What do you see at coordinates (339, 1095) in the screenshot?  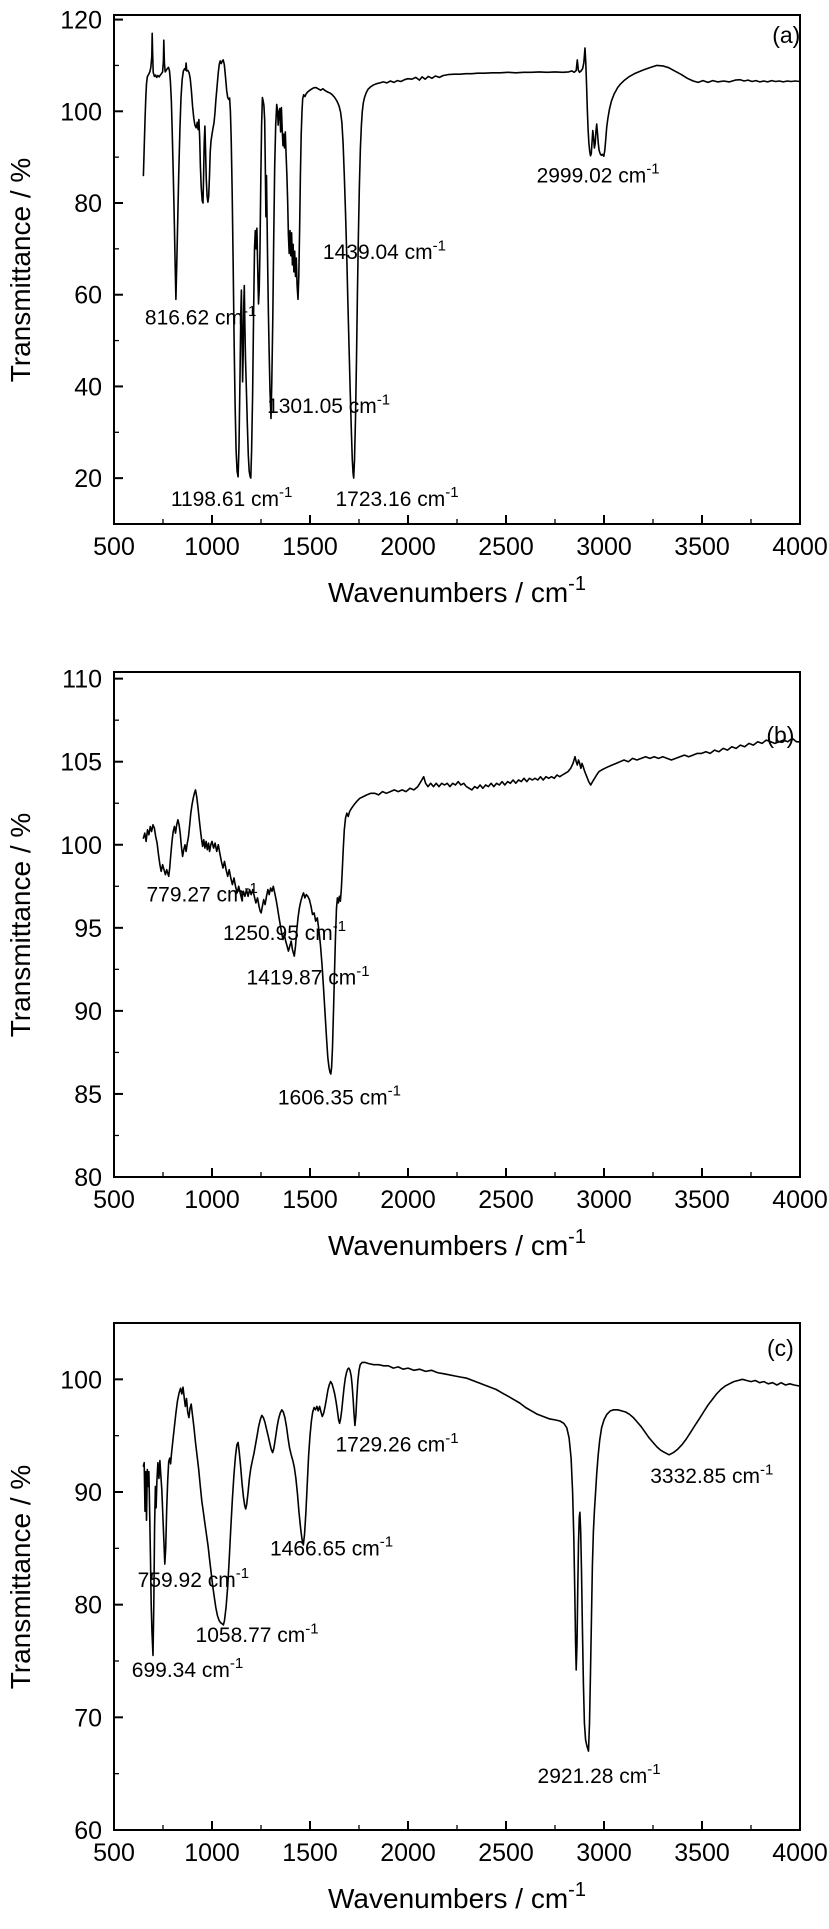 I see `peak-label: 1606.35 cm-1` at bounding box center [339, 1095].